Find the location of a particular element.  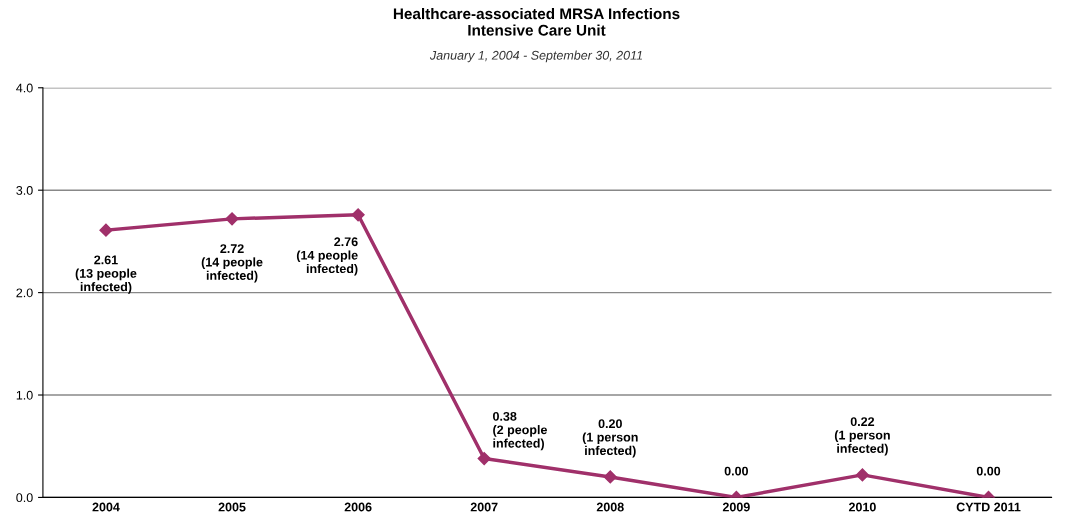

chart-title: Healthcare-associated MRSA Infections Intensive Care Unit is located at coordinates (536, 21).